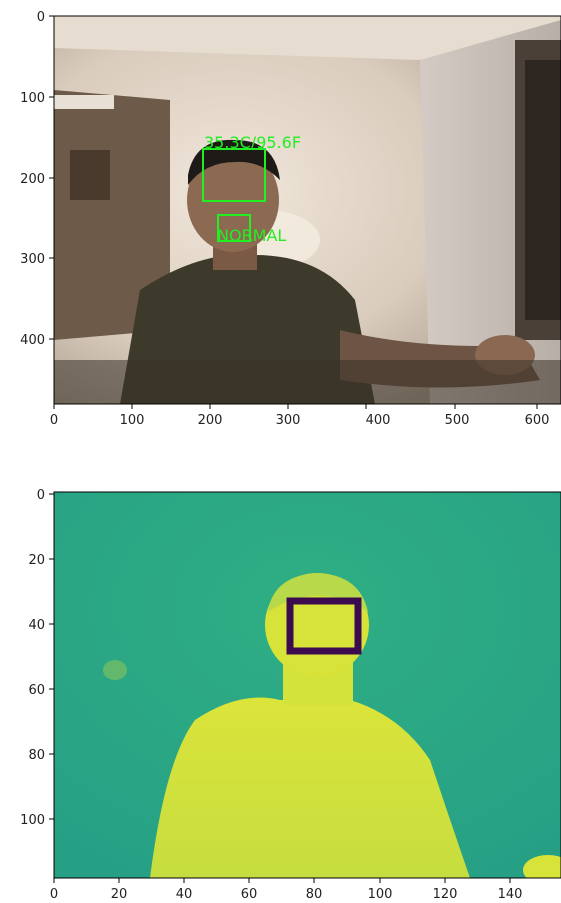  Describe the element at coordinates (41, 17) in the screenshot. I see `rgb-y-tick: 0` at that location.